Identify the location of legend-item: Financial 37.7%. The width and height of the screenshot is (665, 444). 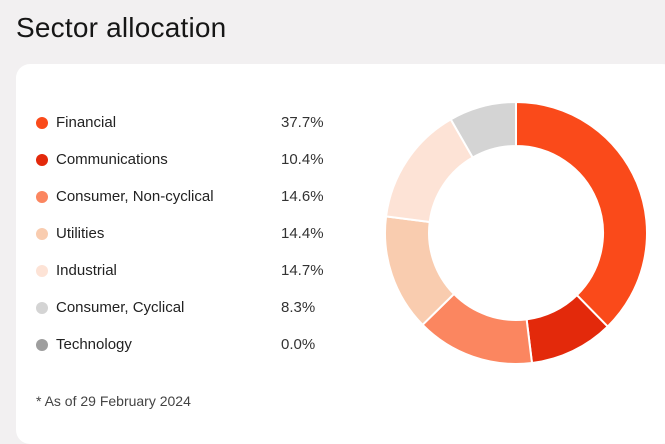
(186, 129).